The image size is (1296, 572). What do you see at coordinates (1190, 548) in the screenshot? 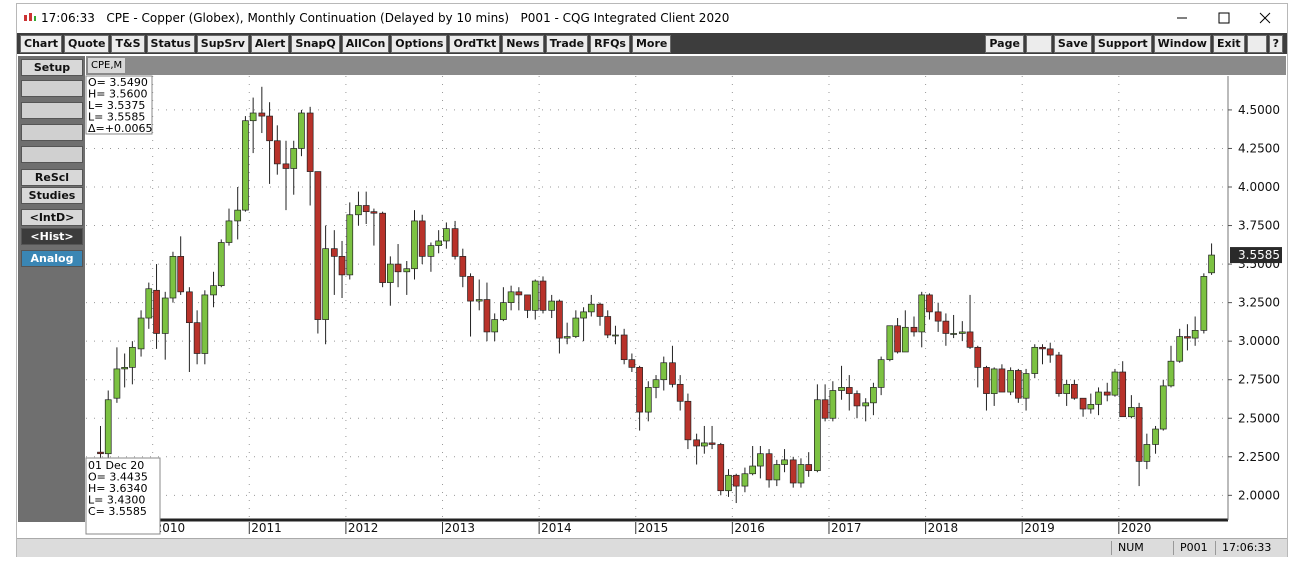
I see `status-cell: P001` at bounding box center [1190, 548].